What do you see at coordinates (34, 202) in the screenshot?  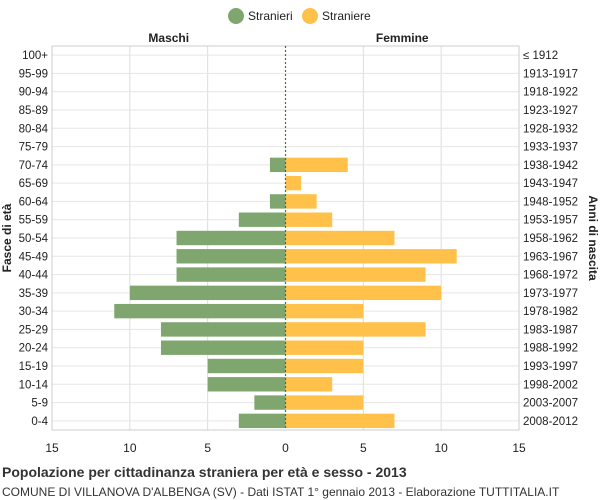 I see `age-band-label: 60-64` at bounding box center [34, 202].